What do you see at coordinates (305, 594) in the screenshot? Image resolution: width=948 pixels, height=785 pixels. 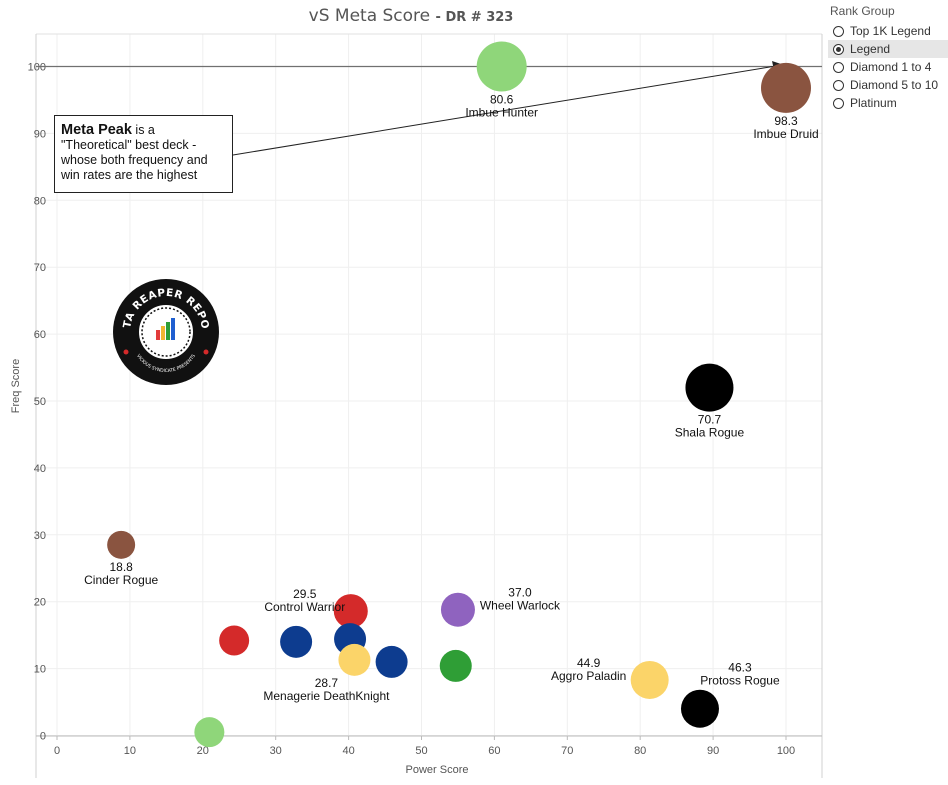 I see `point-score-label: 29.5` at bounding box center [305, 594].